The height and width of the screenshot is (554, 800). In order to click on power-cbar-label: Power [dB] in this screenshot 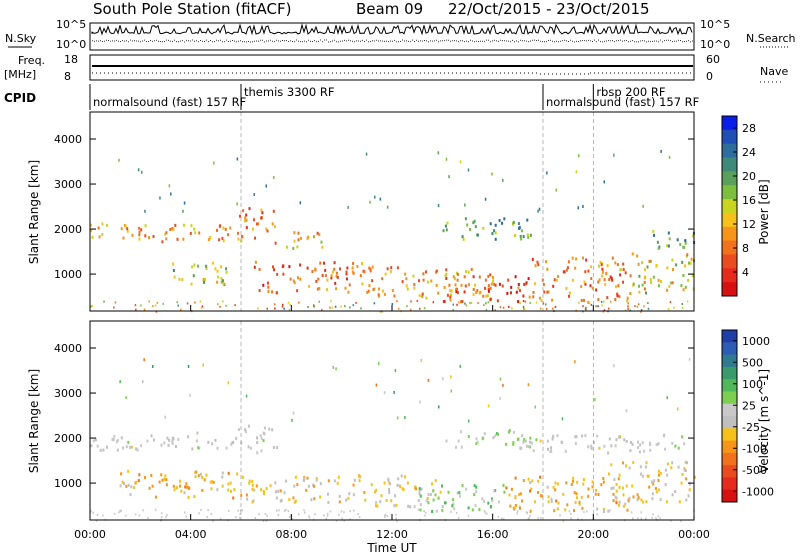, I will do `click(764, 211)`.